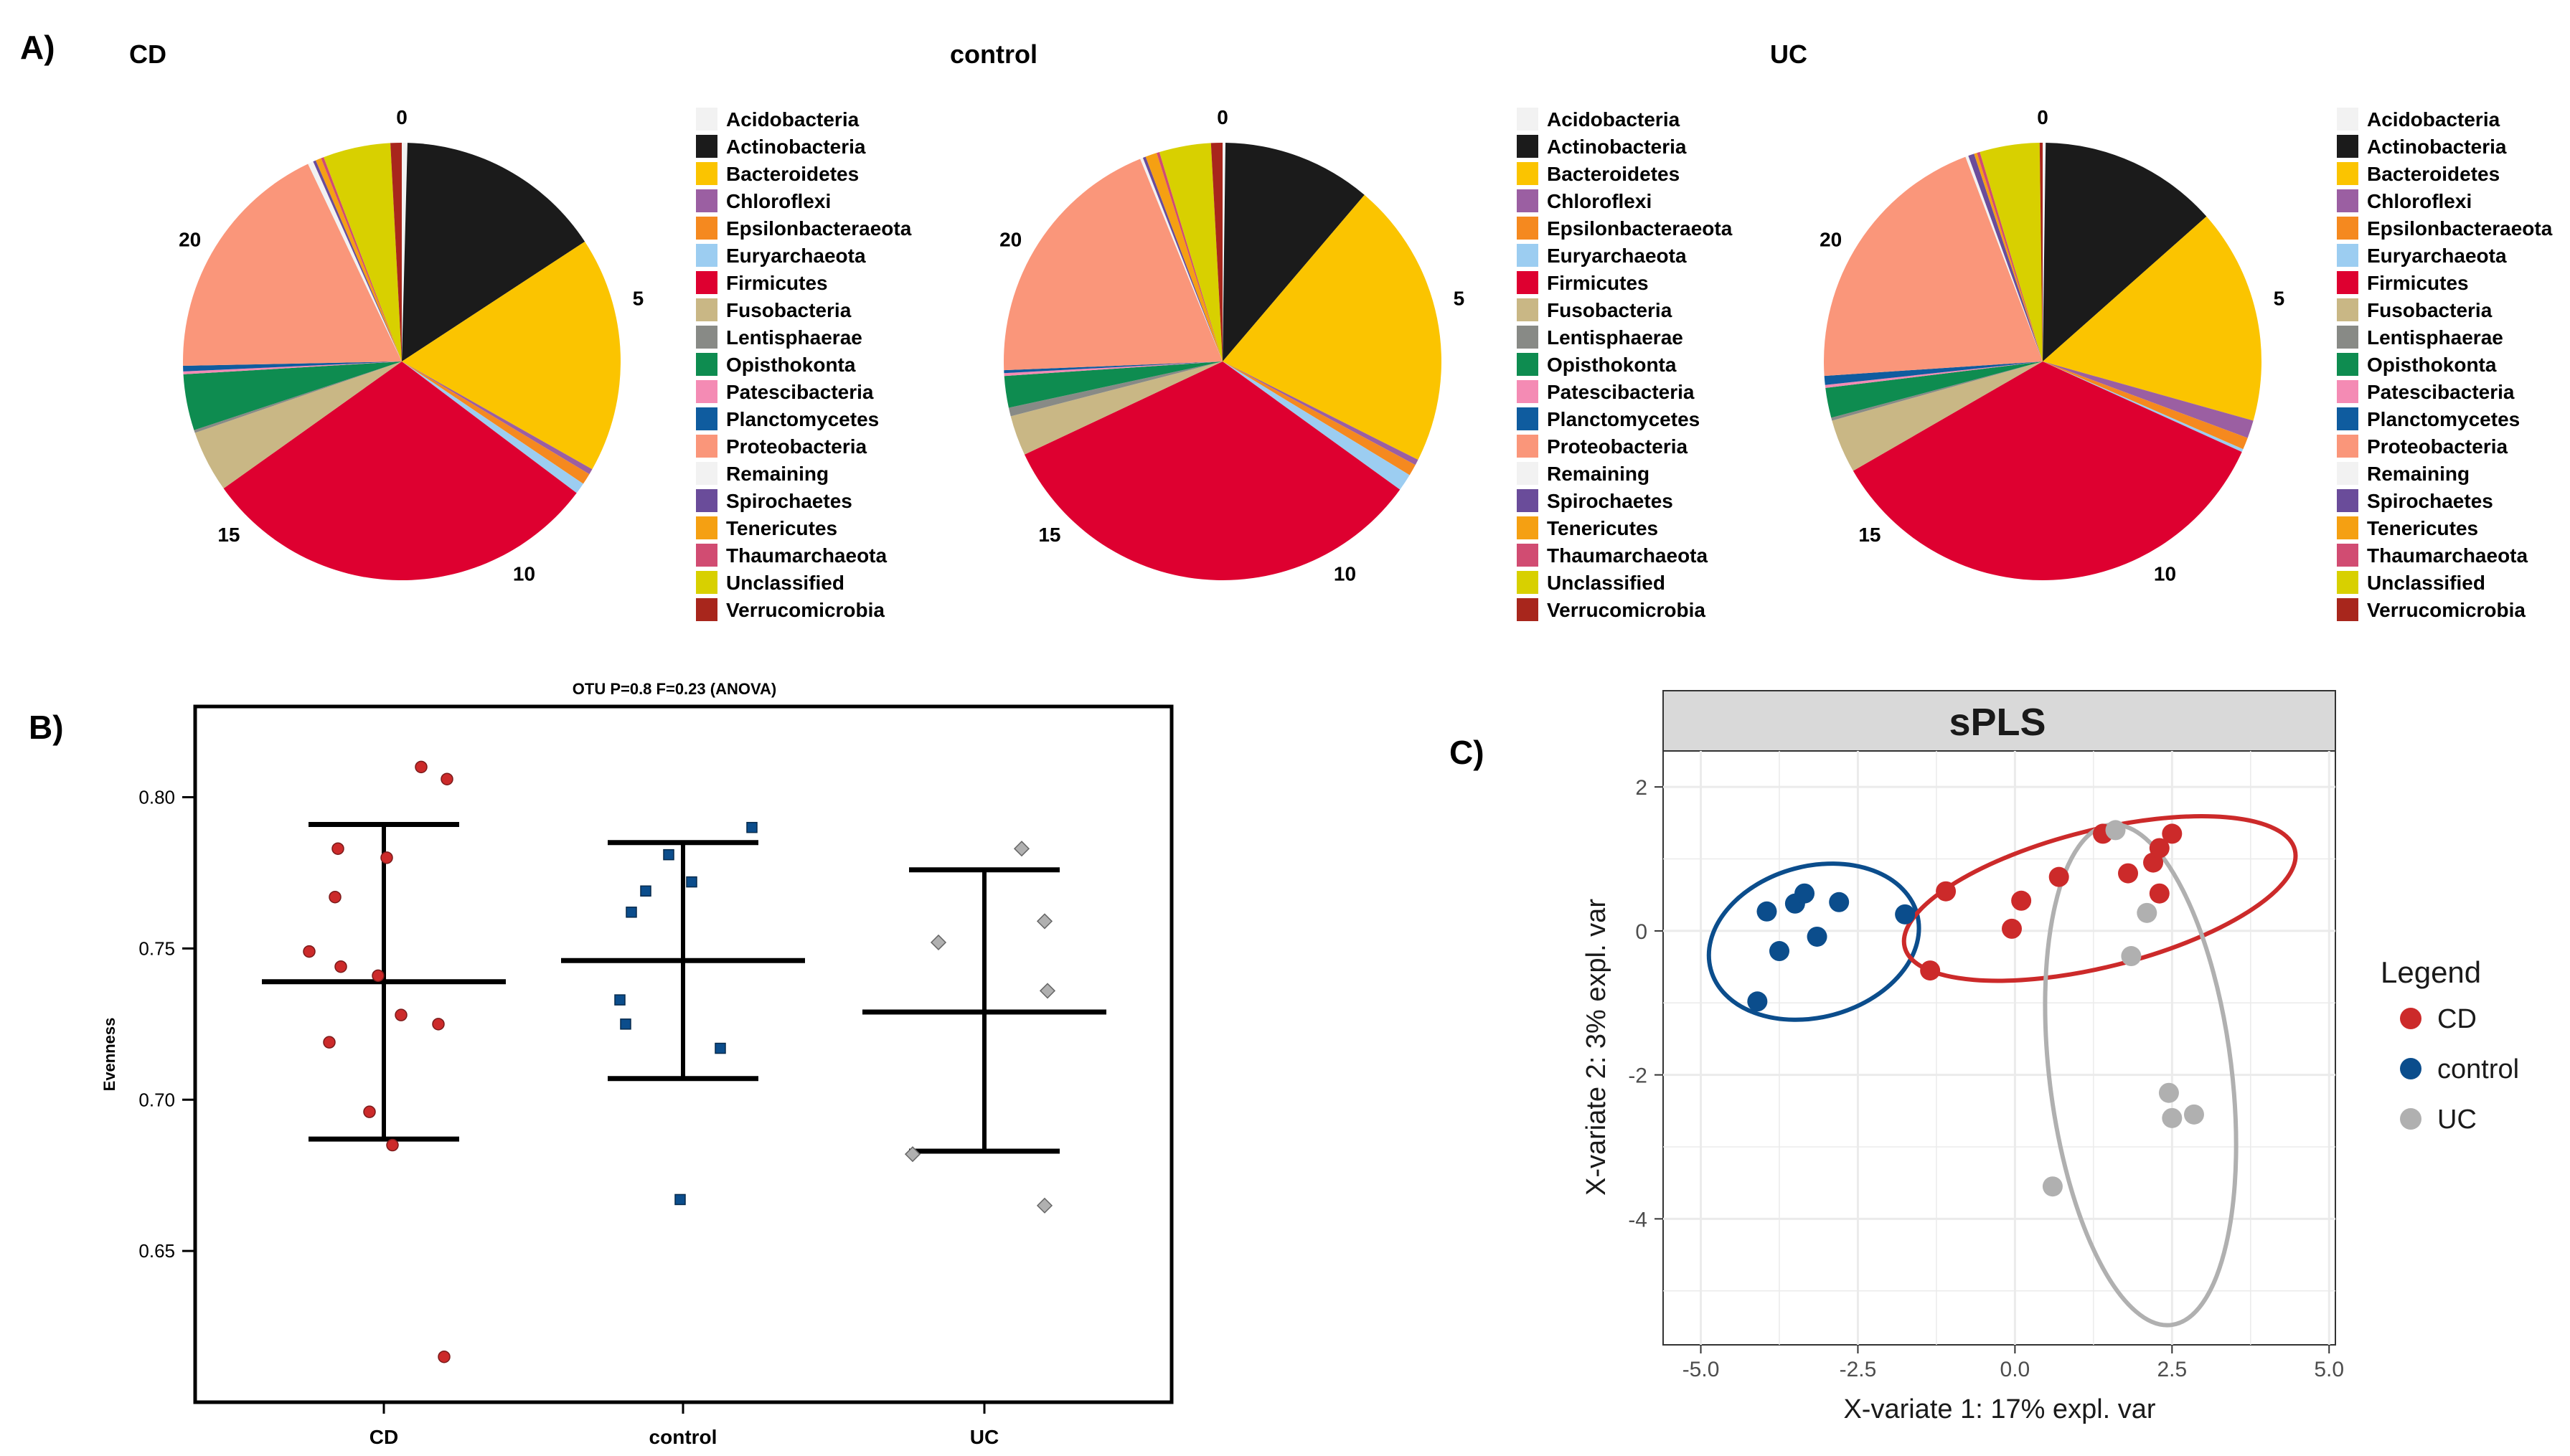  I want to click on pie-slice-proteobacteria, so click(1113, 265).